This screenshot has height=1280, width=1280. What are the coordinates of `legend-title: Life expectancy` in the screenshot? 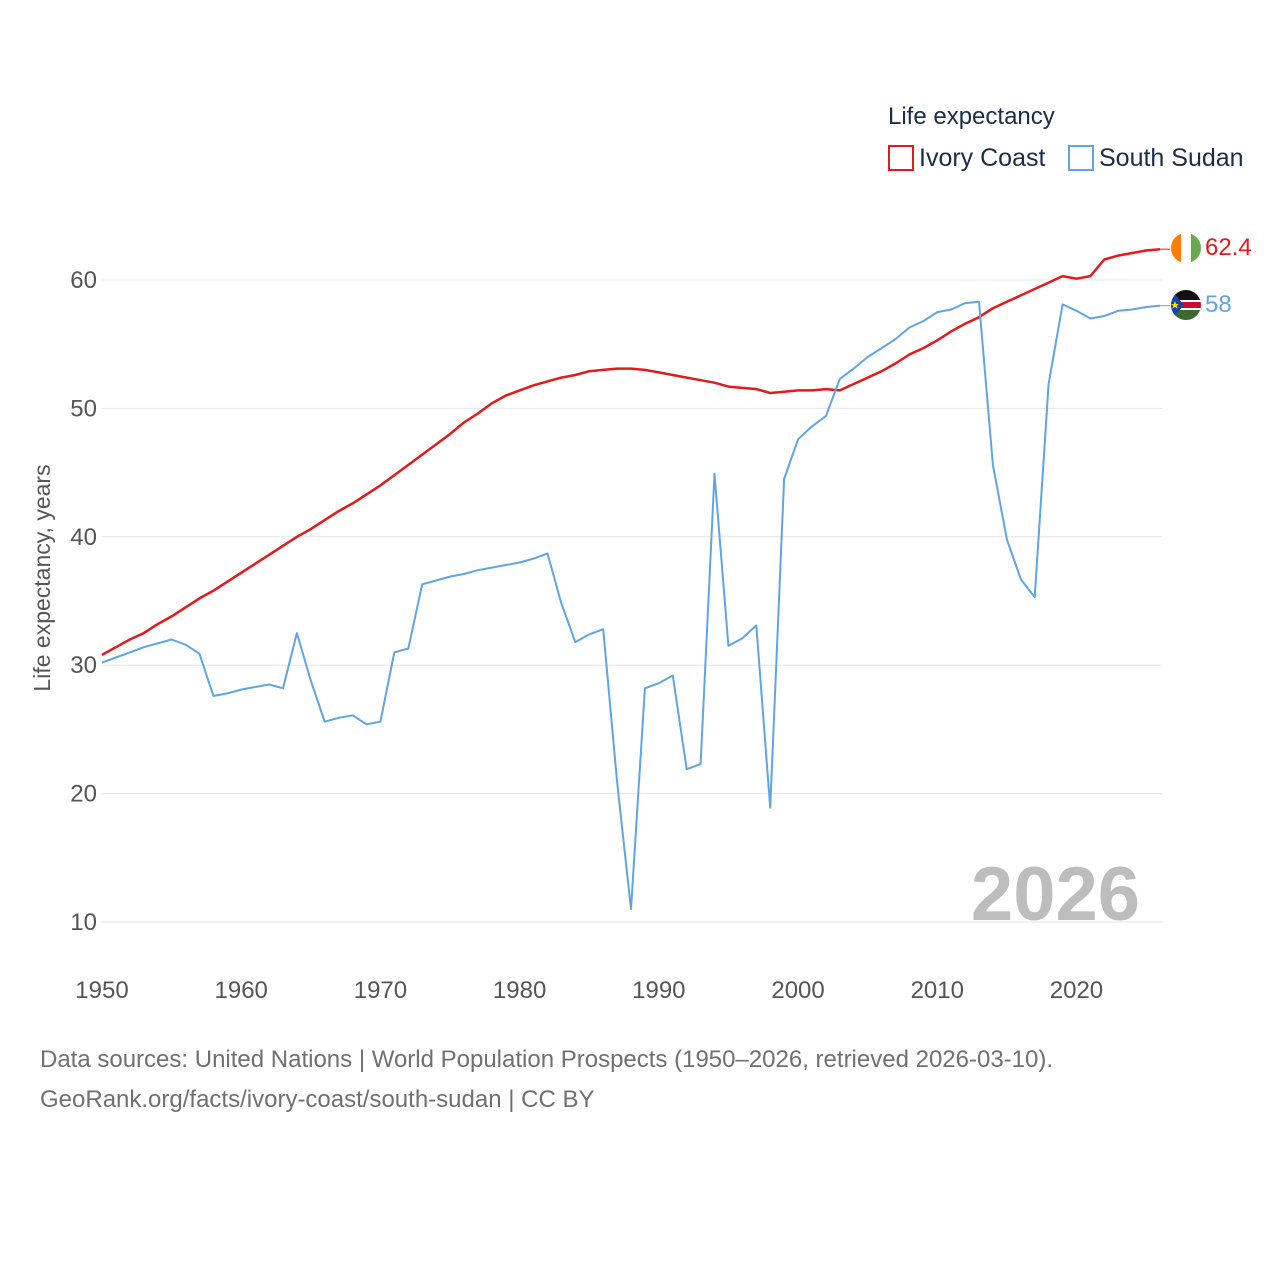 It's located at (971, 116).